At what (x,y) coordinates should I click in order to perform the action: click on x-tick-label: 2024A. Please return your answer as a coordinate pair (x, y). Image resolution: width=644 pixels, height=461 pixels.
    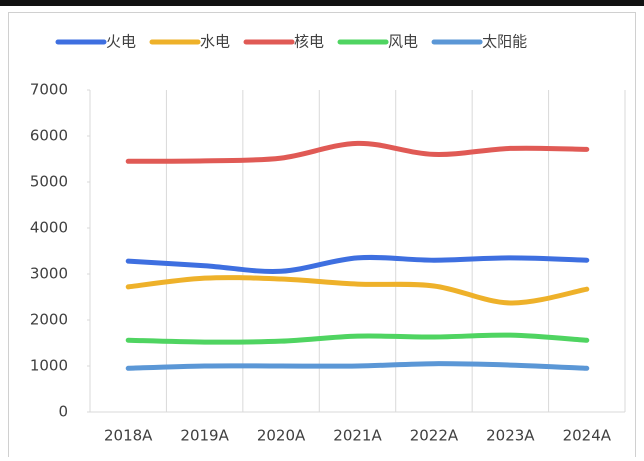
    Looking at the image, I should click on (587, 436).